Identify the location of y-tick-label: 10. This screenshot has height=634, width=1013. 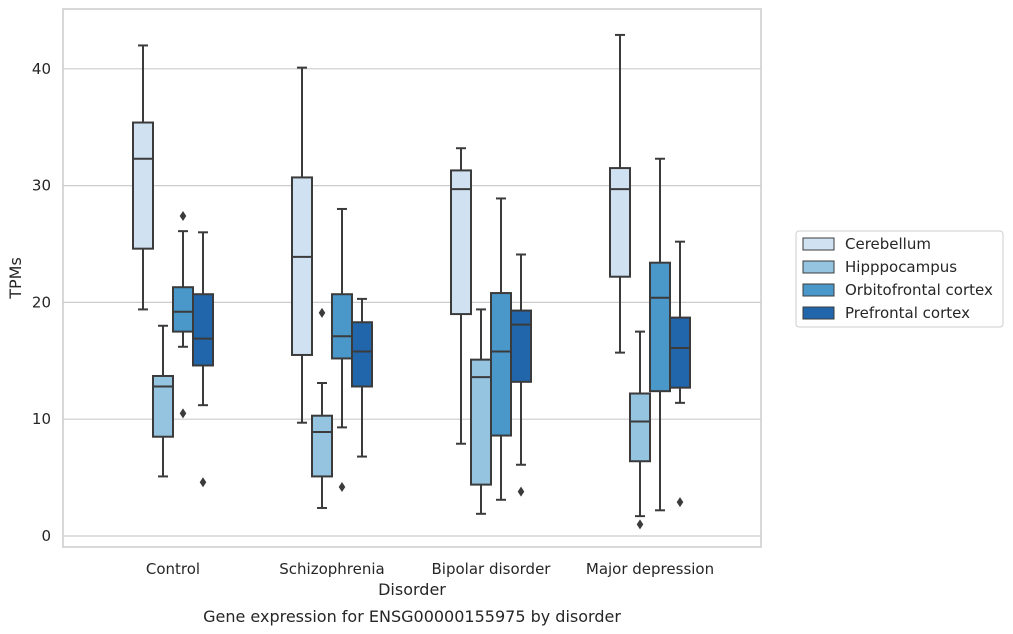
(41, 419).